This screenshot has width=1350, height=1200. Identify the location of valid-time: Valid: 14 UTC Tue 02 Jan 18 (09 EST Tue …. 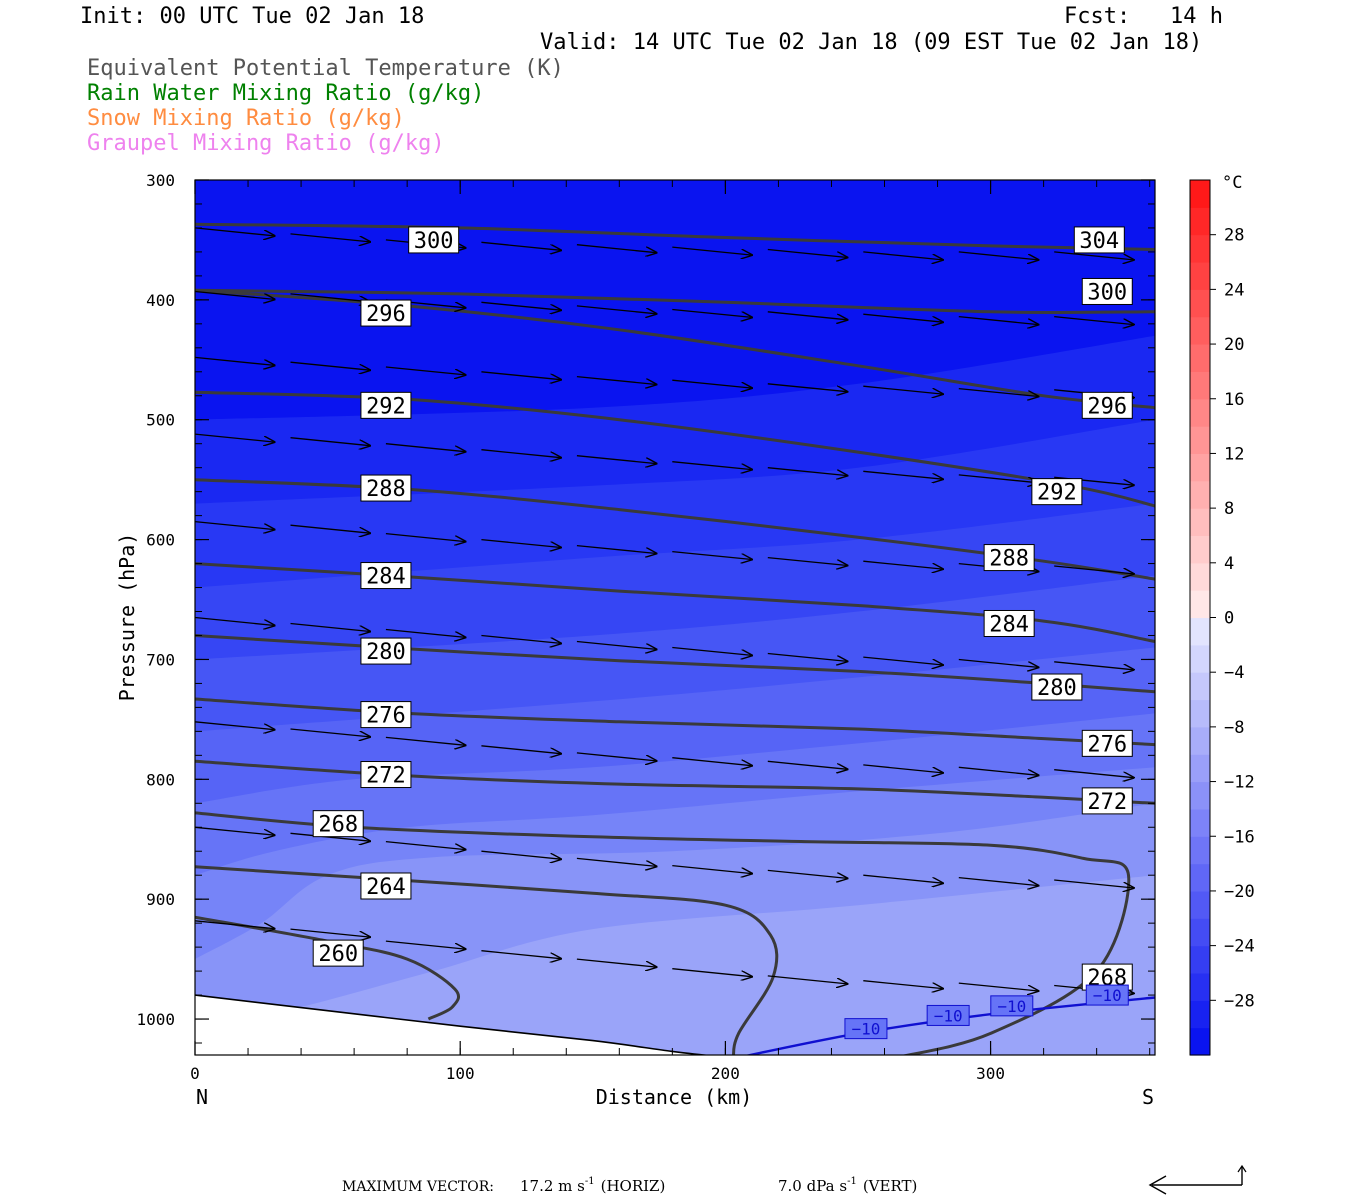
(871, 42).